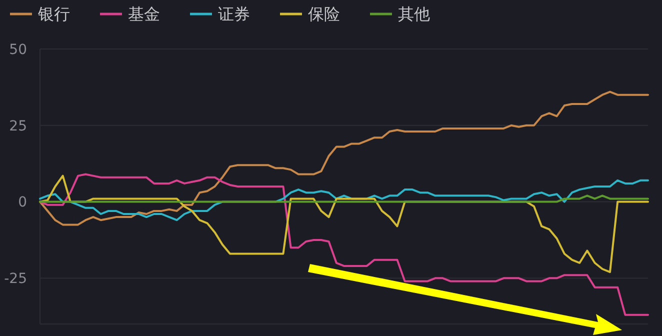  What do you see at coordinates (22, 202) in the screenshot?
I see `y-tick-label: 0` at bounding box center [22, 202].